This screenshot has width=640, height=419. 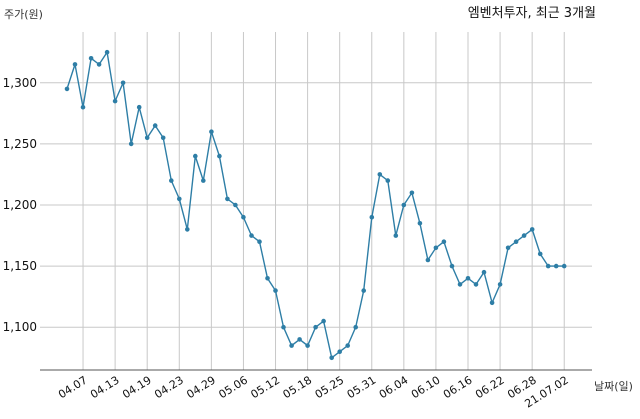 What do you see at coordinates (20, 327) in the screenshot?
I see `y-tick-label: 1,100` at bounding box center [20, 327].